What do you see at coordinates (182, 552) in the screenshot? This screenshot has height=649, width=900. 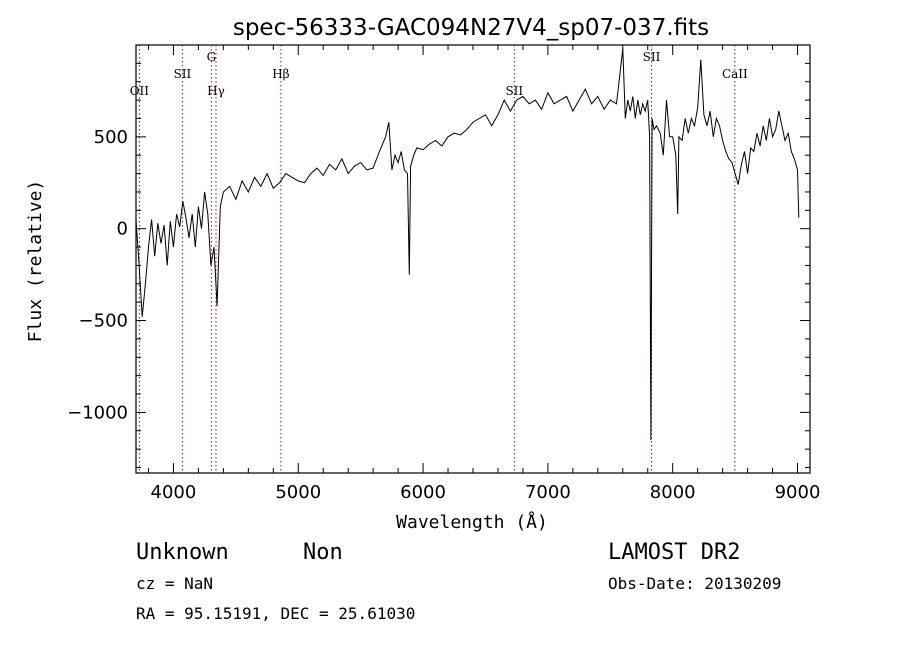 I see `class-label: Unknown` at bounding box center [182, 552].